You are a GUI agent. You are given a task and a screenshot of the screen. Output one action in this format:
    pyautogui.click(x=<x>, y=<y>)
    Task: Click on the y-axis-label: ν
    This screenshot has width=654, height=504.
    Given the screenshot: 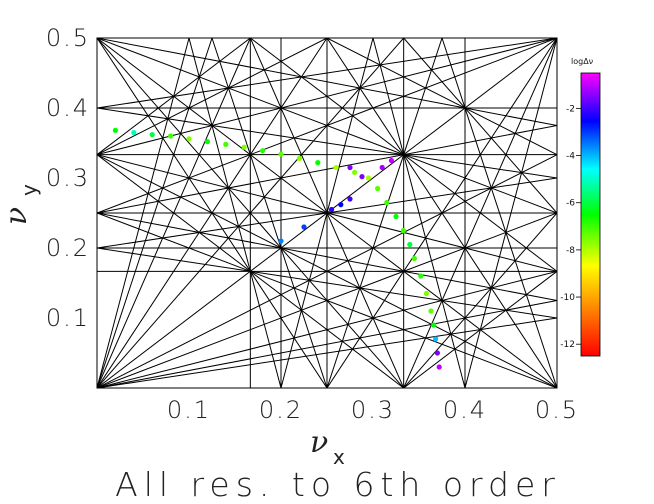 What is the action you would take?
    pyautogui.click(x=17, y=216)
    